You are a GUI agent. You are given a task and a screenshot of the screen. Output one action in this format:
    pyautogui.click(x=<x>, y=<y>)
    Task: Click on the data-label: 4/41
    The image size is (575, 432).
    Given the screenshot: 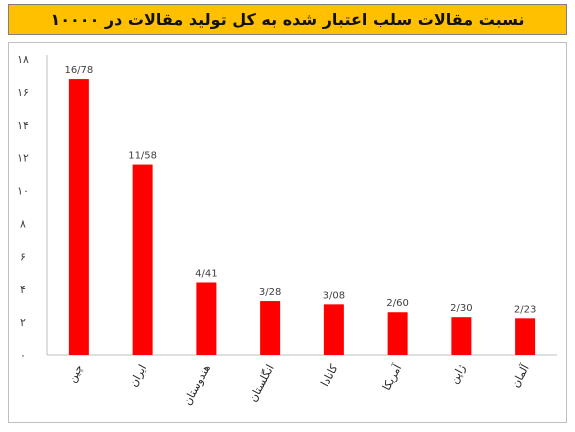 What is the action you would take?
    pyautogui.click(x=206, y=273)
    